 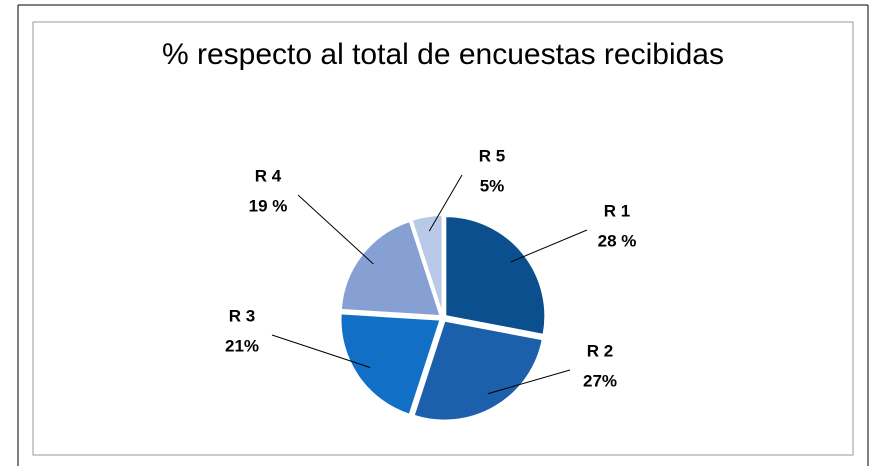 What do you see at coordinates (268, 175) in the screenshot?
I see `category-label: R 4` at bounding box center [268, 175].